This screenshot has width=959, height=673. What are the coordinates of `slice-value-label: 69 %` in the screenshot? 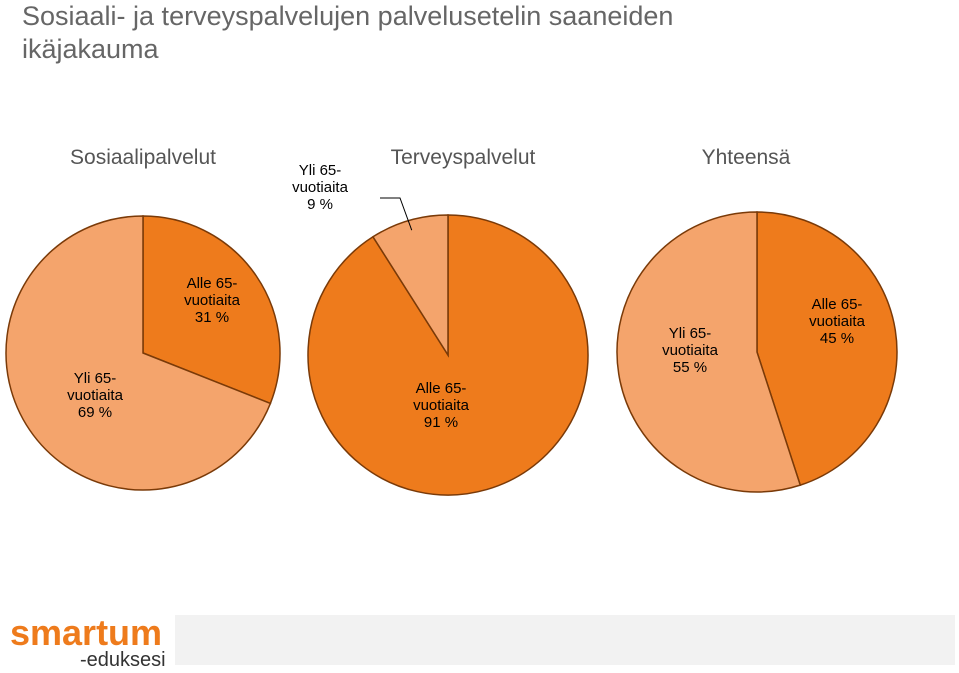 It's located at (95, 412).